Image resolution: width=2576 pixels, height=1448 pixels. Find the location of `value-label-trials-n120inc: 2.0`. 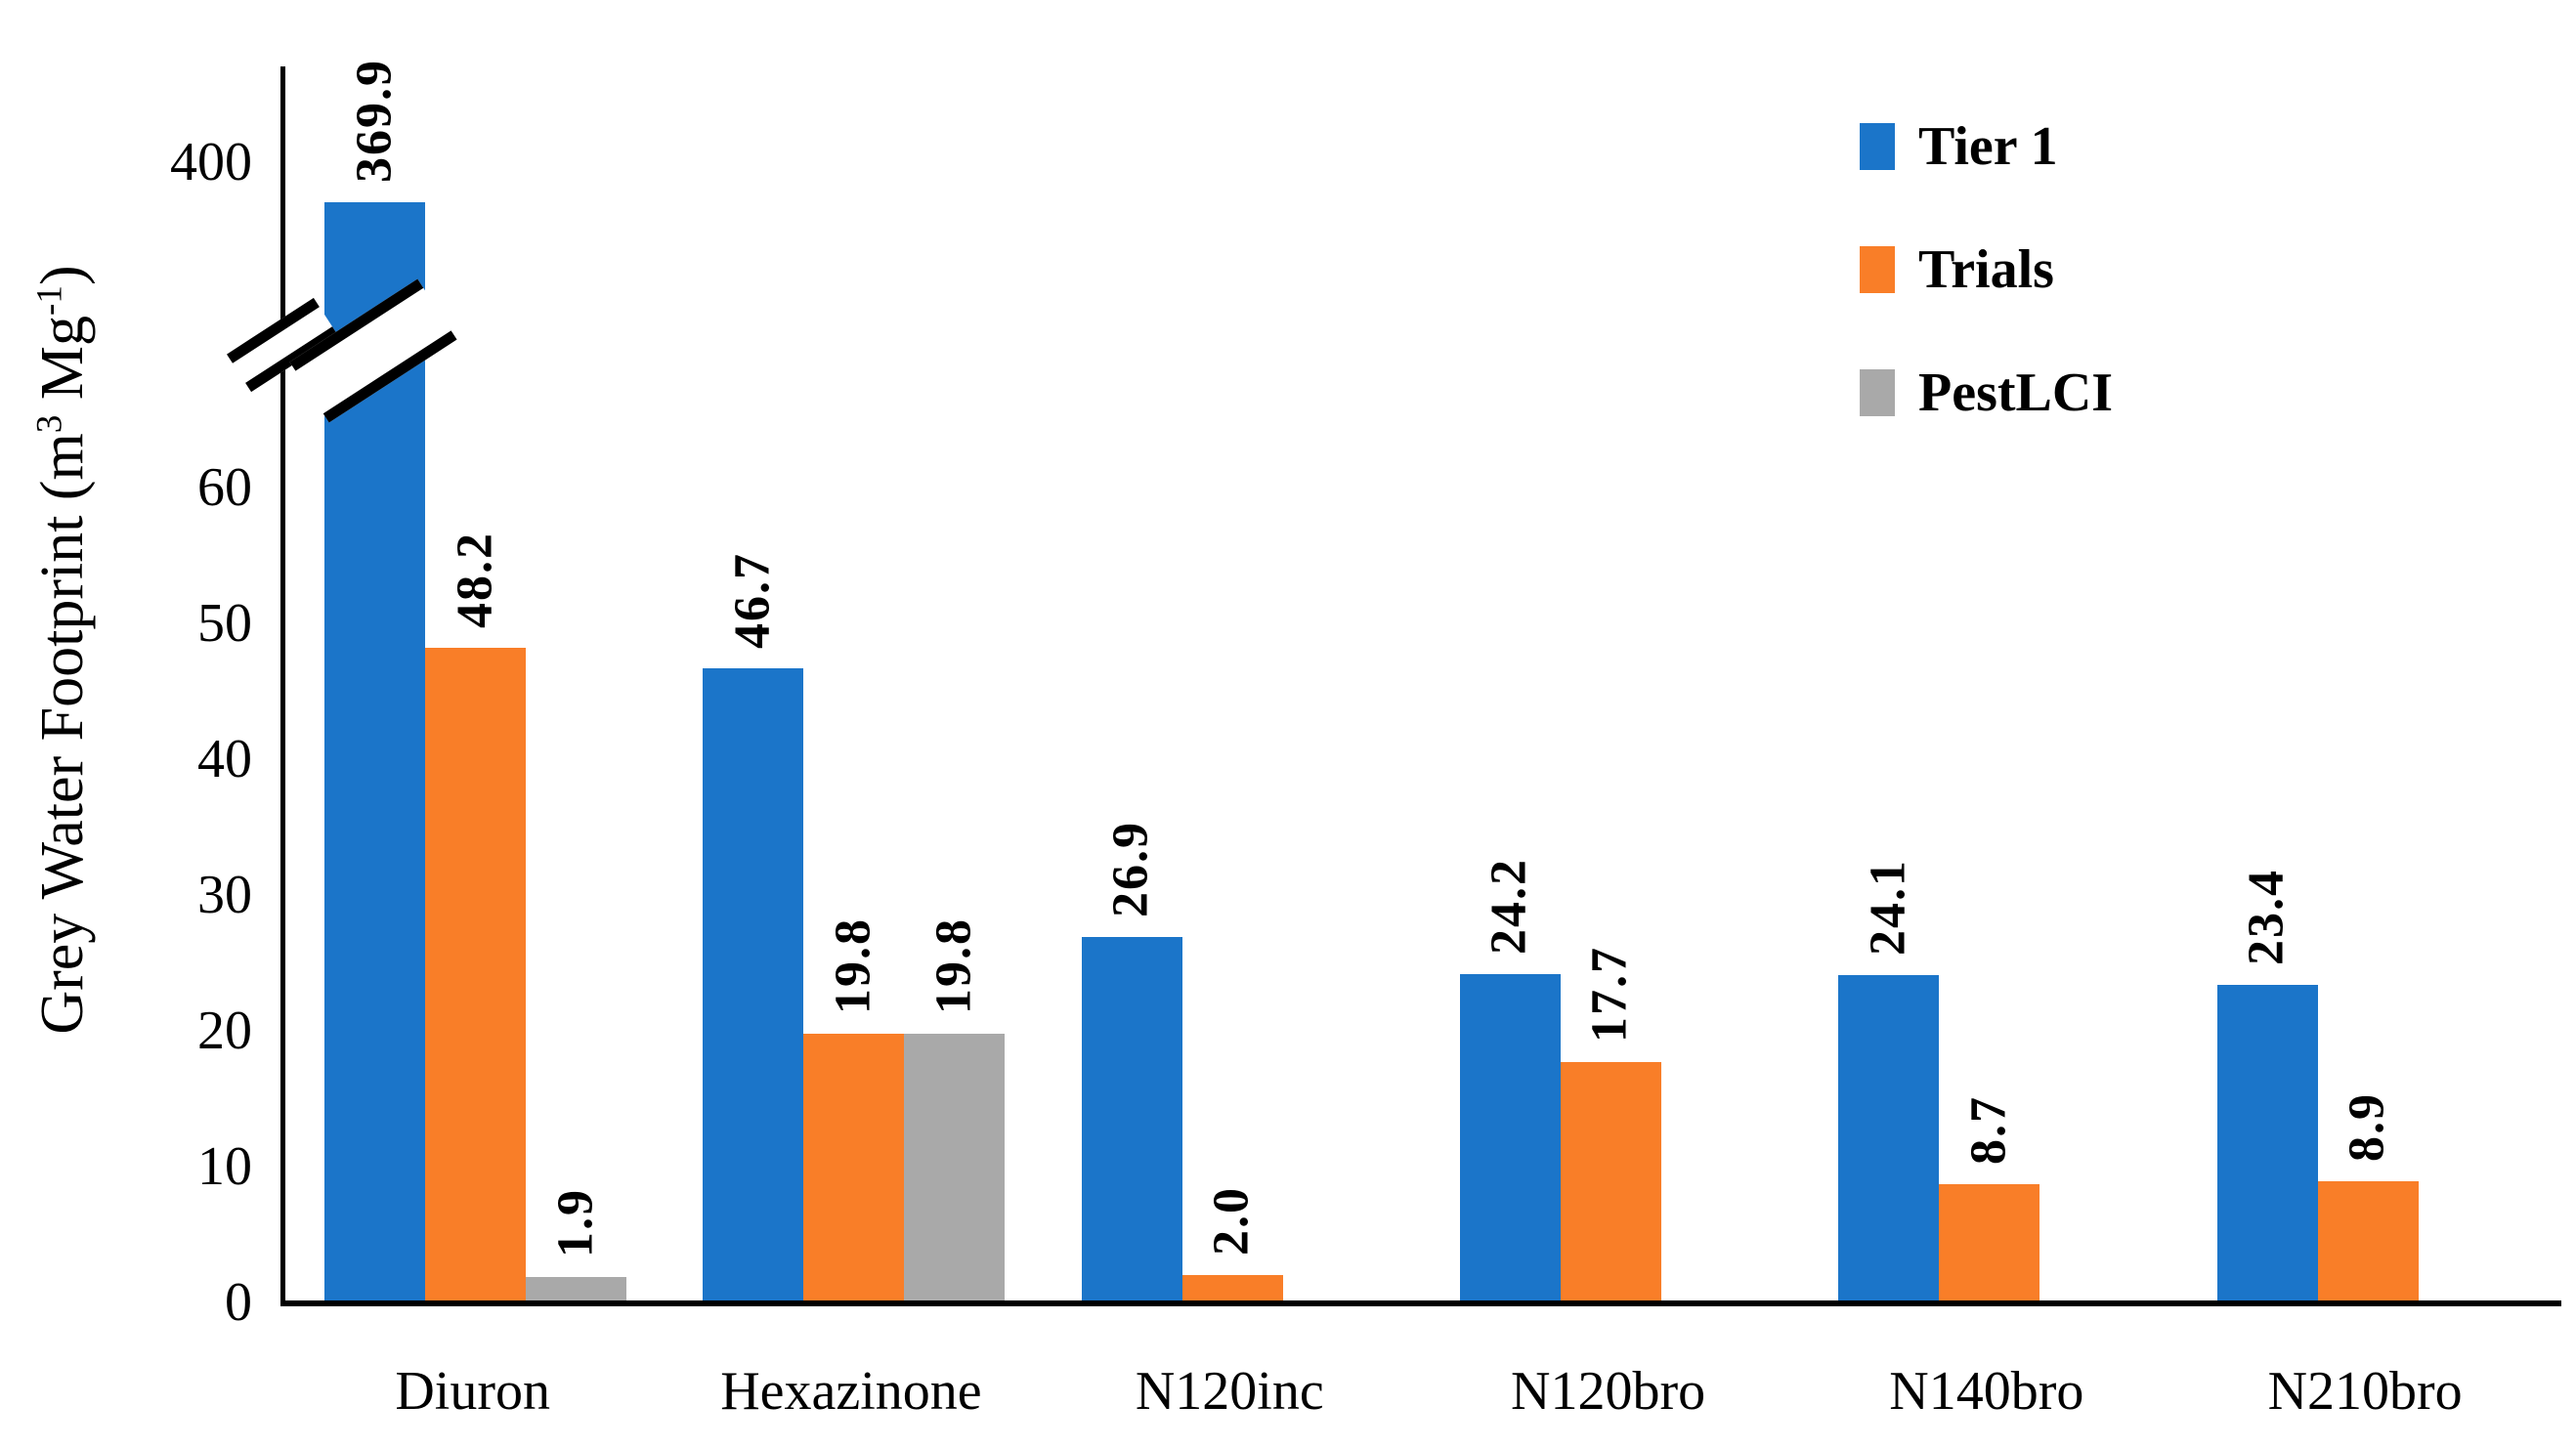

value-label-trials-n120inc: 2.0 is located at coordinates (1232, 1221).